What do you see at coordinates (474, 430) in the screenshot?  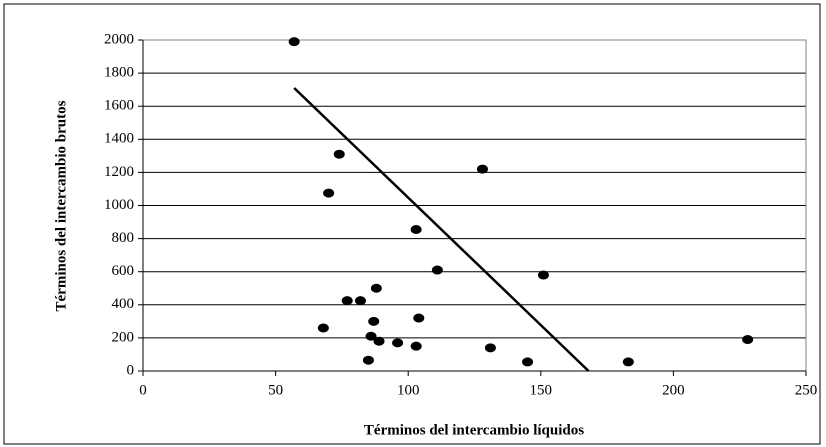 I see `x-axis-label: Términos del intercambio líquidos` at bounding box center [474, 430].